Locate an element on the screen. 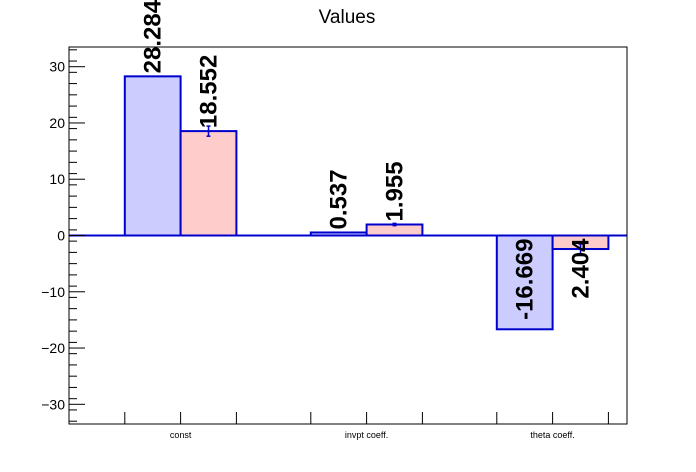 Image resolution: width=696 pixels, height=472 pixels. data-label: -16.669 is located at coordinates (525, 279).